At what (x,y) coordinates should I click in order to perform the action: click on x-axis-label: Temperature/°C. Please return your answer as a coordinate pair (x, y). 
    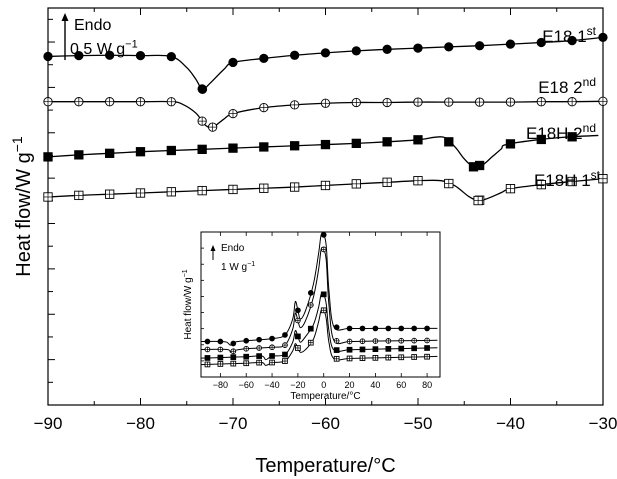
    Looking at the image, I should click on (325, 466).